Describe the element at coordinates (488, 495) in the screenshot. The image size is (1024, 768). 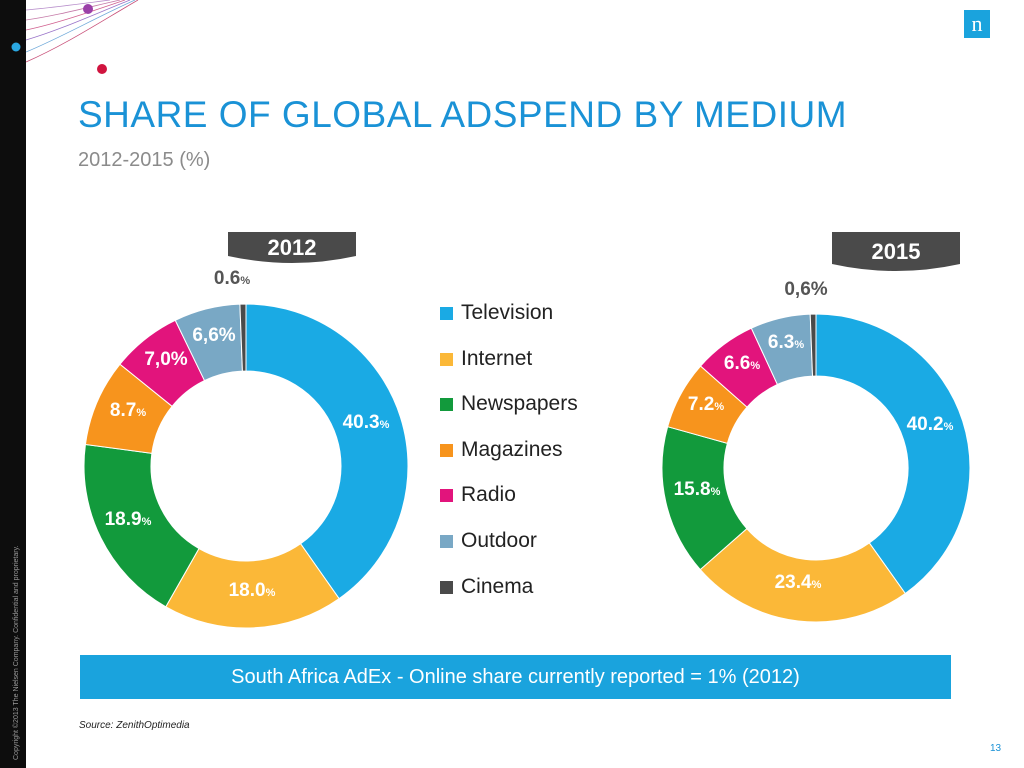
I see `legend-label: Radio` at that location.